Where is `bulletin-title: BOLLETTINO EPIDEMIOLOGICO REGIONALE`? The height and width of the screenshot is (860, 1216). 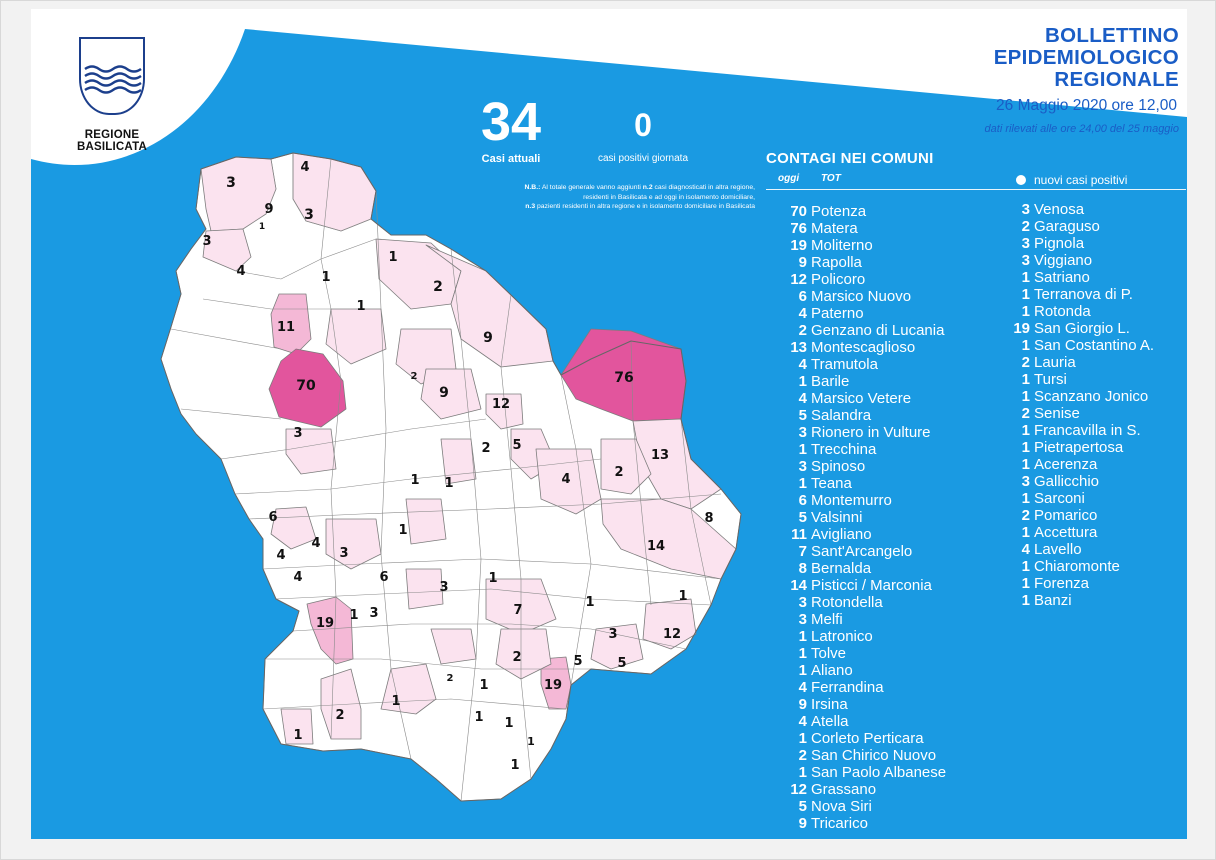 bulletin-title: BOLLETTINO EPIDEMIOLOGICO REGIONALE is located at coordinates (1086, 58).